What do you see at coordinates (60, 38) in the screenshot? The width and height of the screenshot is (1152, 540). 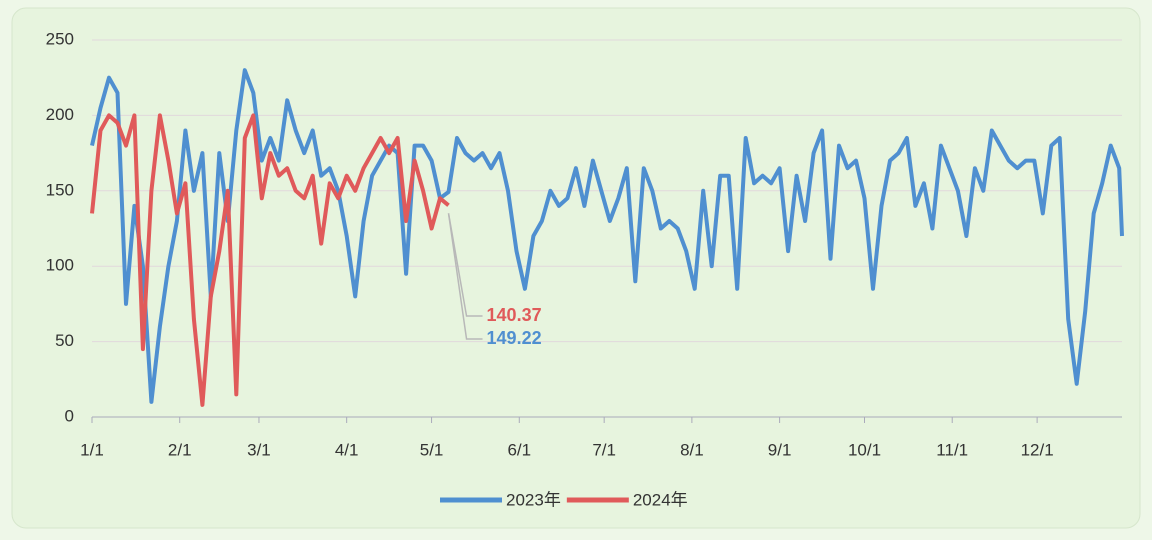 I see `y-tick-label: 250` at bounding box center [60, 38].